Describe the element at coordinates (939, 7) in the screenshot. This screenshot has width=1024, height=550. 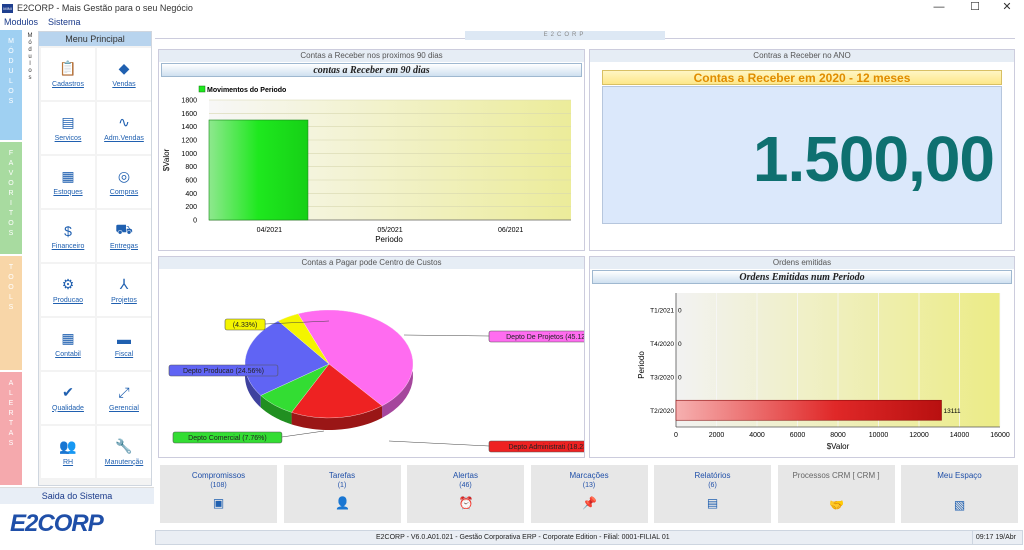
I see `minimize-button: —` at that location.